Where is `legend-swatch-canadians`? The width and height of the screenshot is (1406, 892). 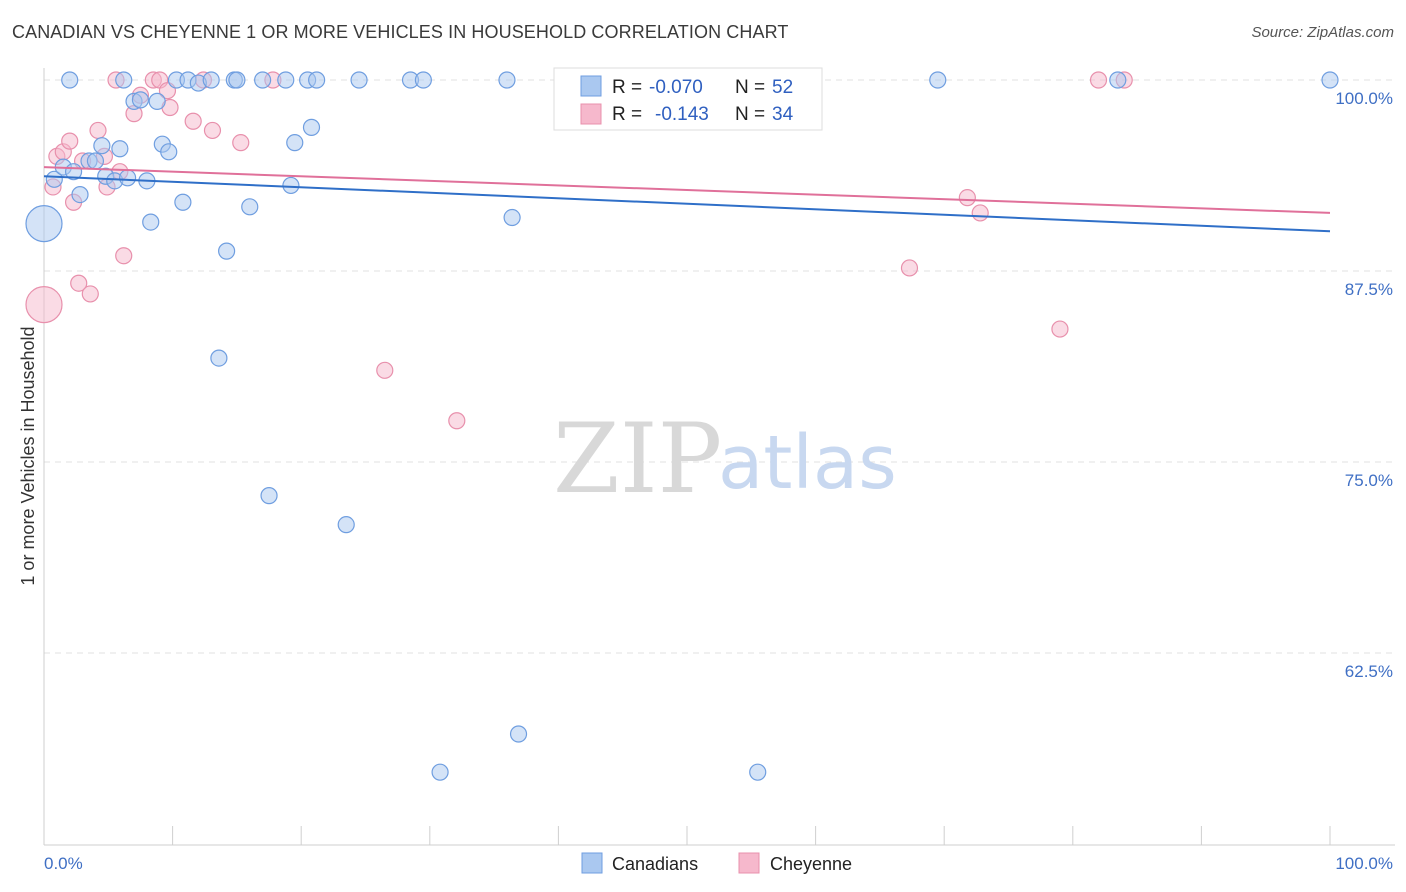 legend-swatch-canadians is located at coordinates (591, 86).